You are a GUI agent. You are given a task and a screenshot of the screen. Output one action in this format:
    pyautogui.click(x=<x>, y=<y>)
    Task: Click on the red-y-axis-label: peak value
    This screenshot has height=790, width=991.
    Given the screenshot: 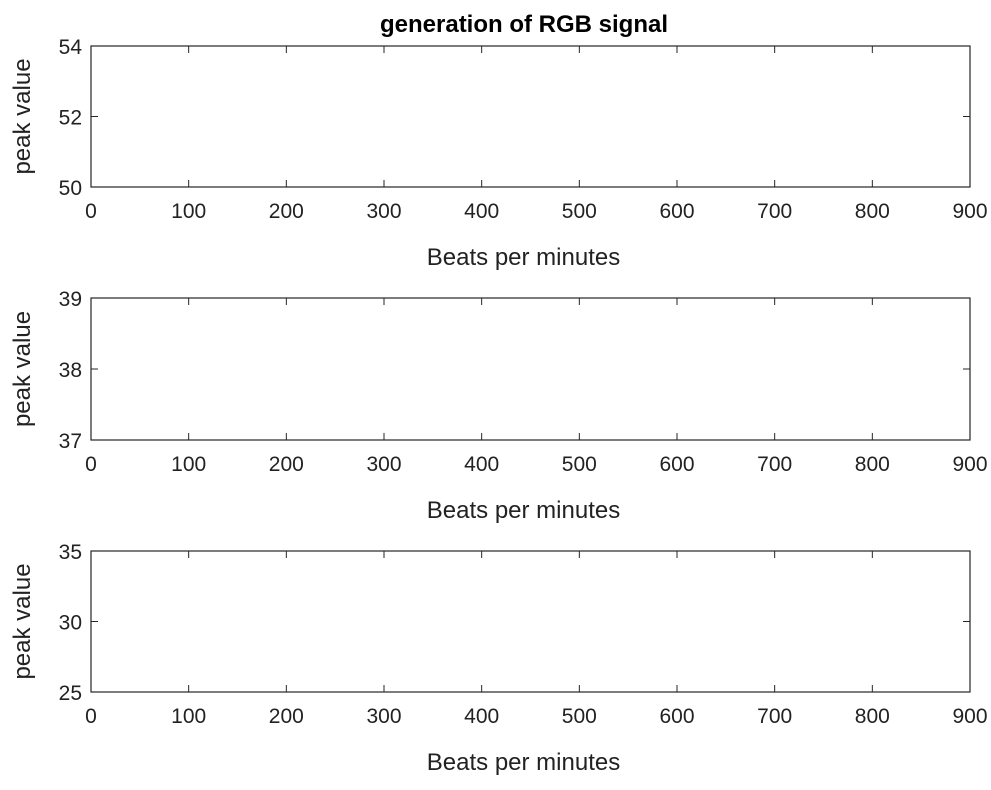 What is the action you would take?
    pyautogui.click(x=22, y=116)
    